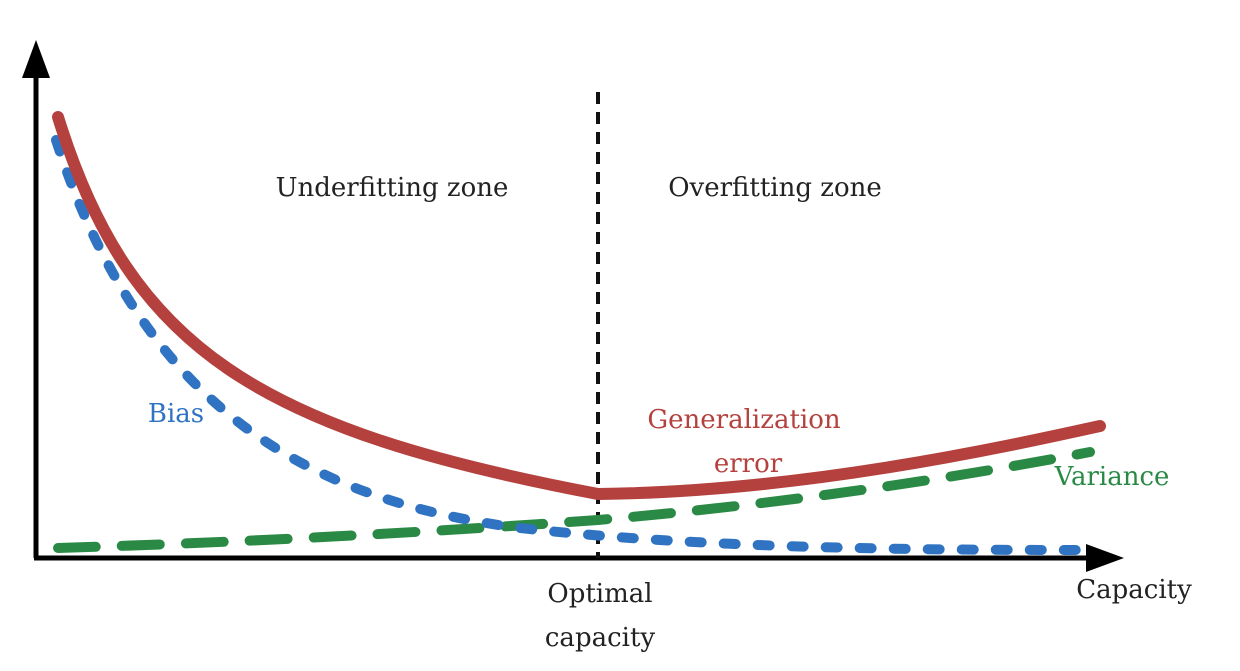 The image size is (1240, 671). What do you see at coordinates (36, 59) in the screenshot?
I see `y-axis-arrow-icon` at bounding box center [36, 59].